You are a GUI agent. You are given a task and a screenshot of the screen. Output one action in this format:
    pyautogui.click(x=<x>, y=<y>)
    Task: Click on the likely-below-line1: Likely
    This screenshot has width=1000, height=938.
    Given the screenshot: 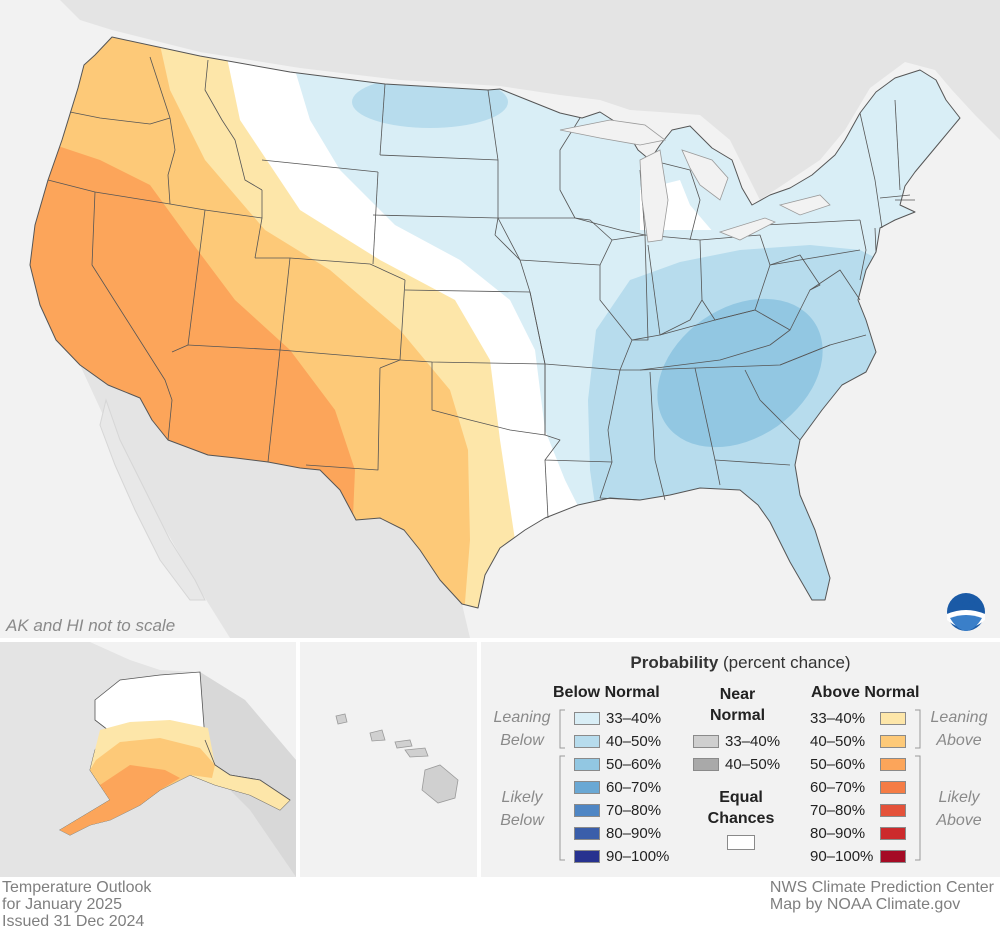 What is the action you would take?
    pyautogui.click(x=522, y=797)
    